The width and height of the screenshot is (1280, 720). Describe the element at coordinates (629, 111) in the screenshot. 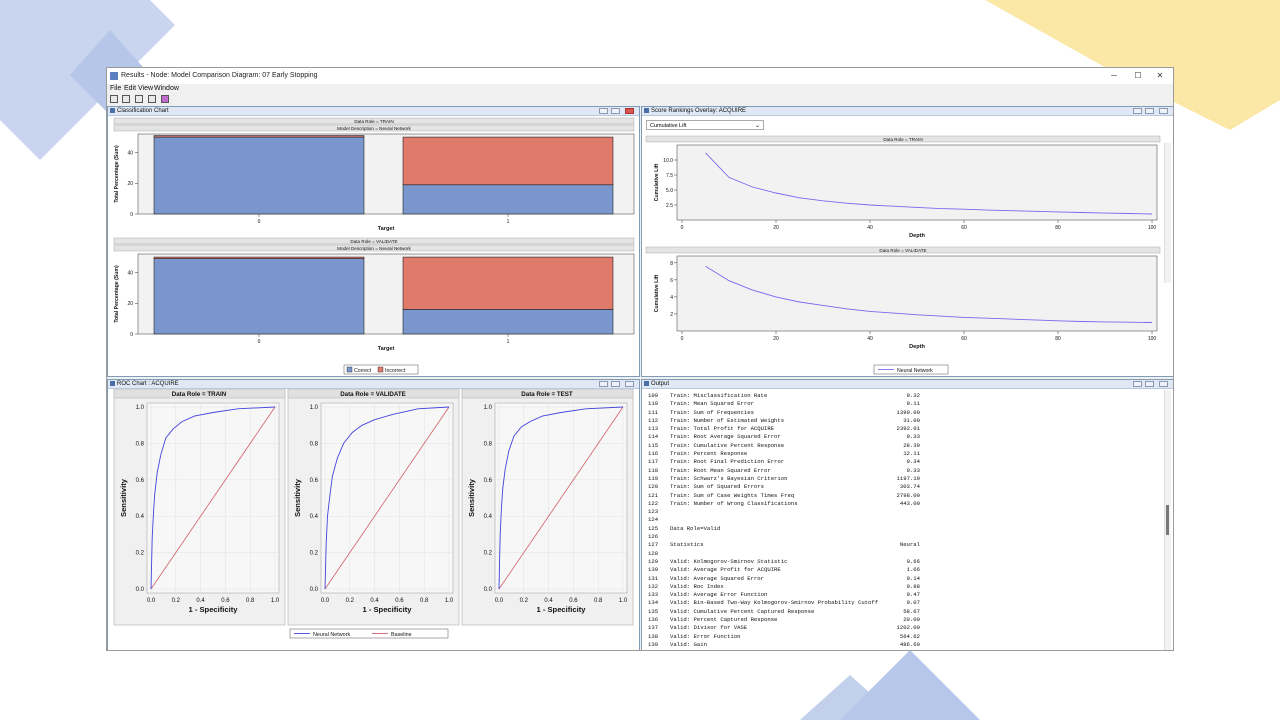

I see `panel-close-button` at that location.